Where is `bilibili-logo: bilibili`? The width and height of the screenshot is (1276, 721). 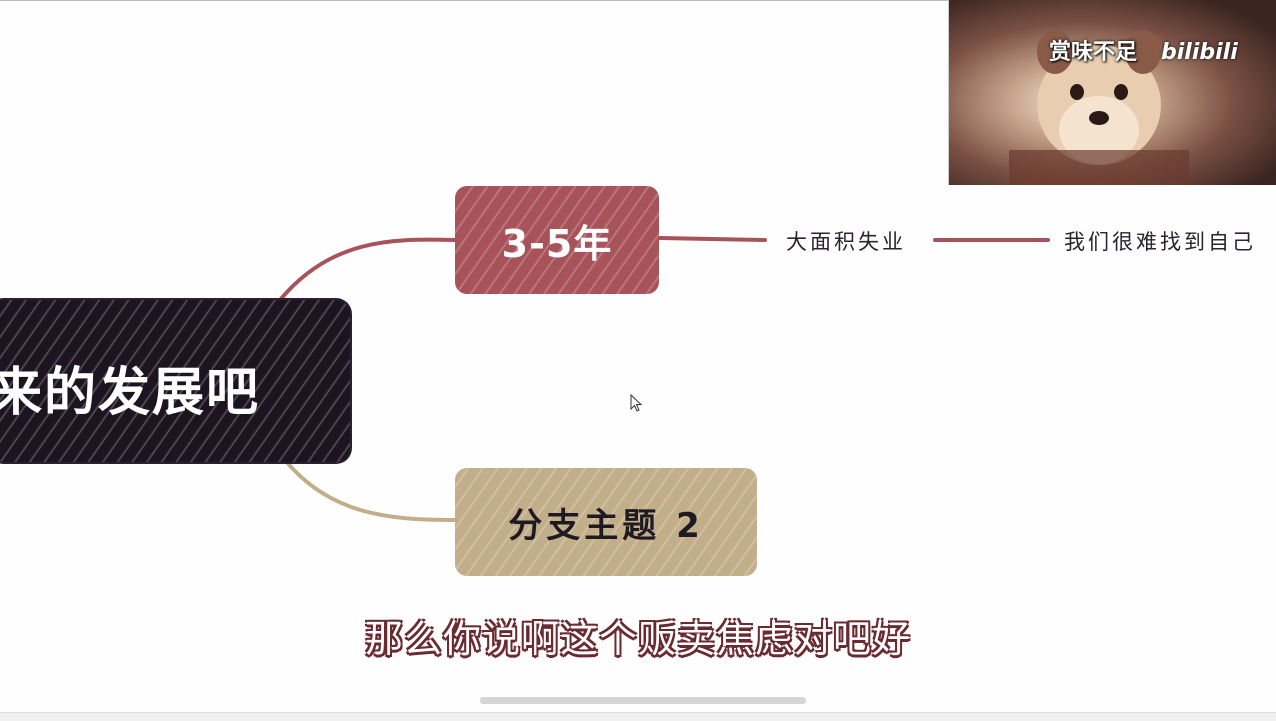 bilibili-logo: bilibili is located at coordinates (1199, 52).